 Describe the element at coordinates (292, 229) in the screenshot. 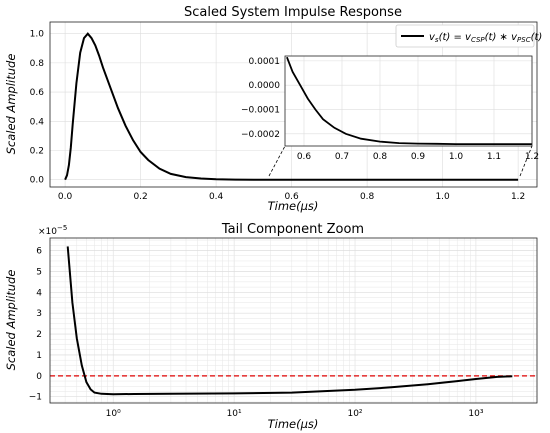

I see `bottom-chart-title: Tail Component Zoom` at that location.